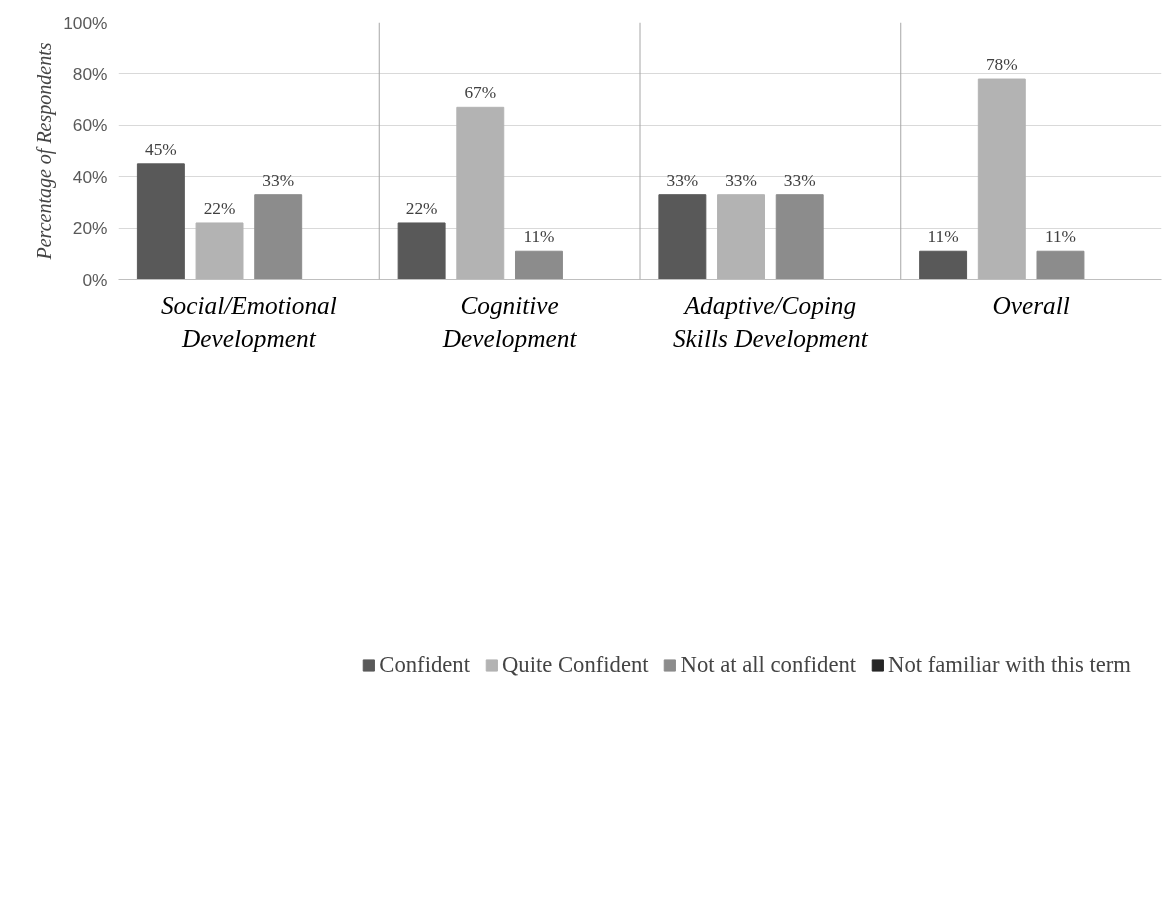 The image size is (1167, 920). What do you see at coordinates (1009, 665) in the screenshot?
I see `legend-label: Not familiar with this term` at bounding box center [1009, 665].